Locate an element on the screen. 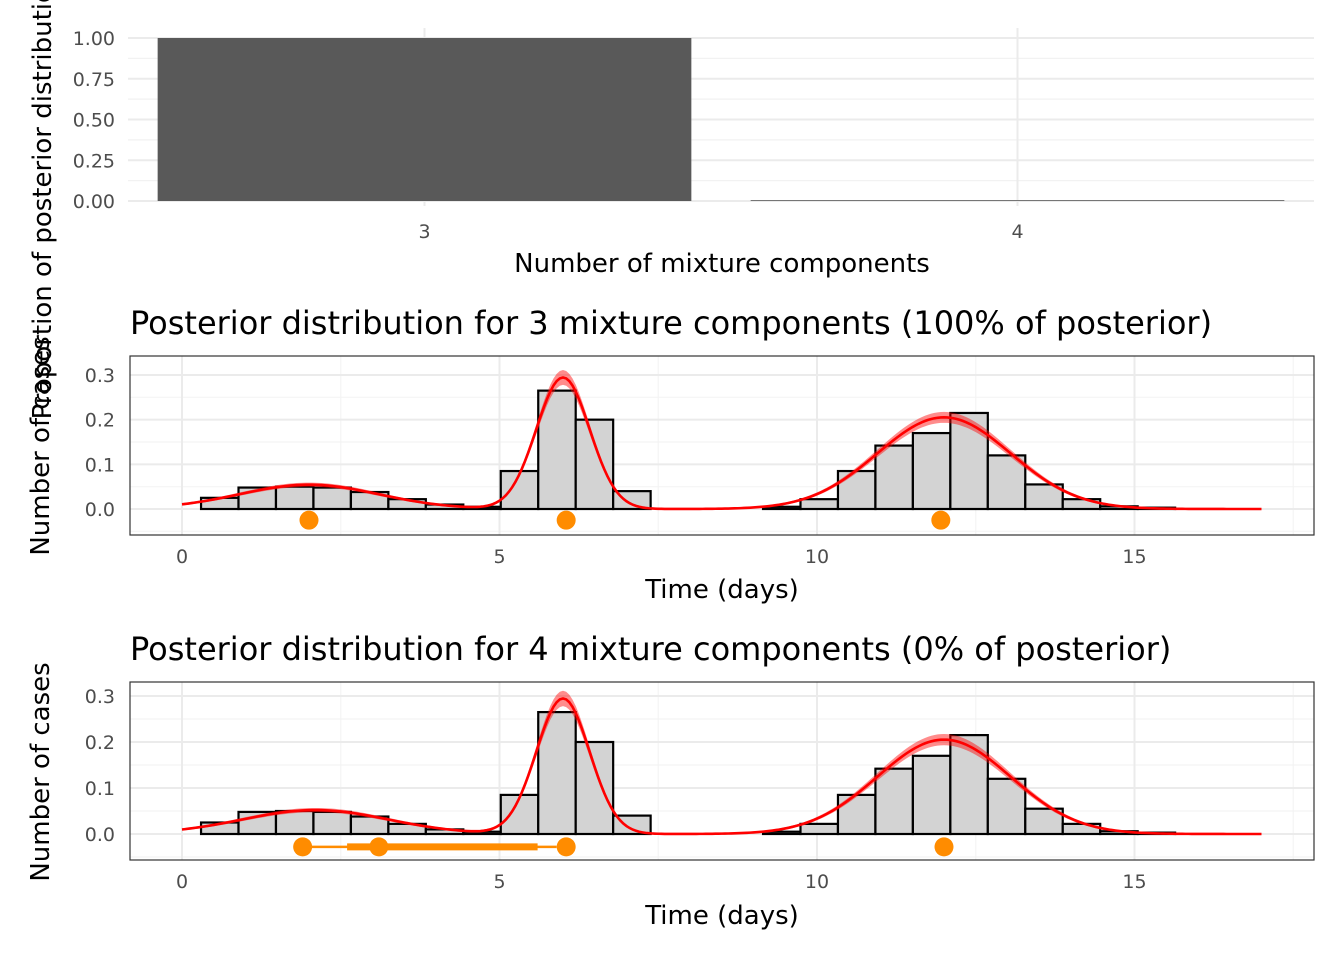  panel-3-y-axis-title: Number of cases is located at coordinates (41, 445).